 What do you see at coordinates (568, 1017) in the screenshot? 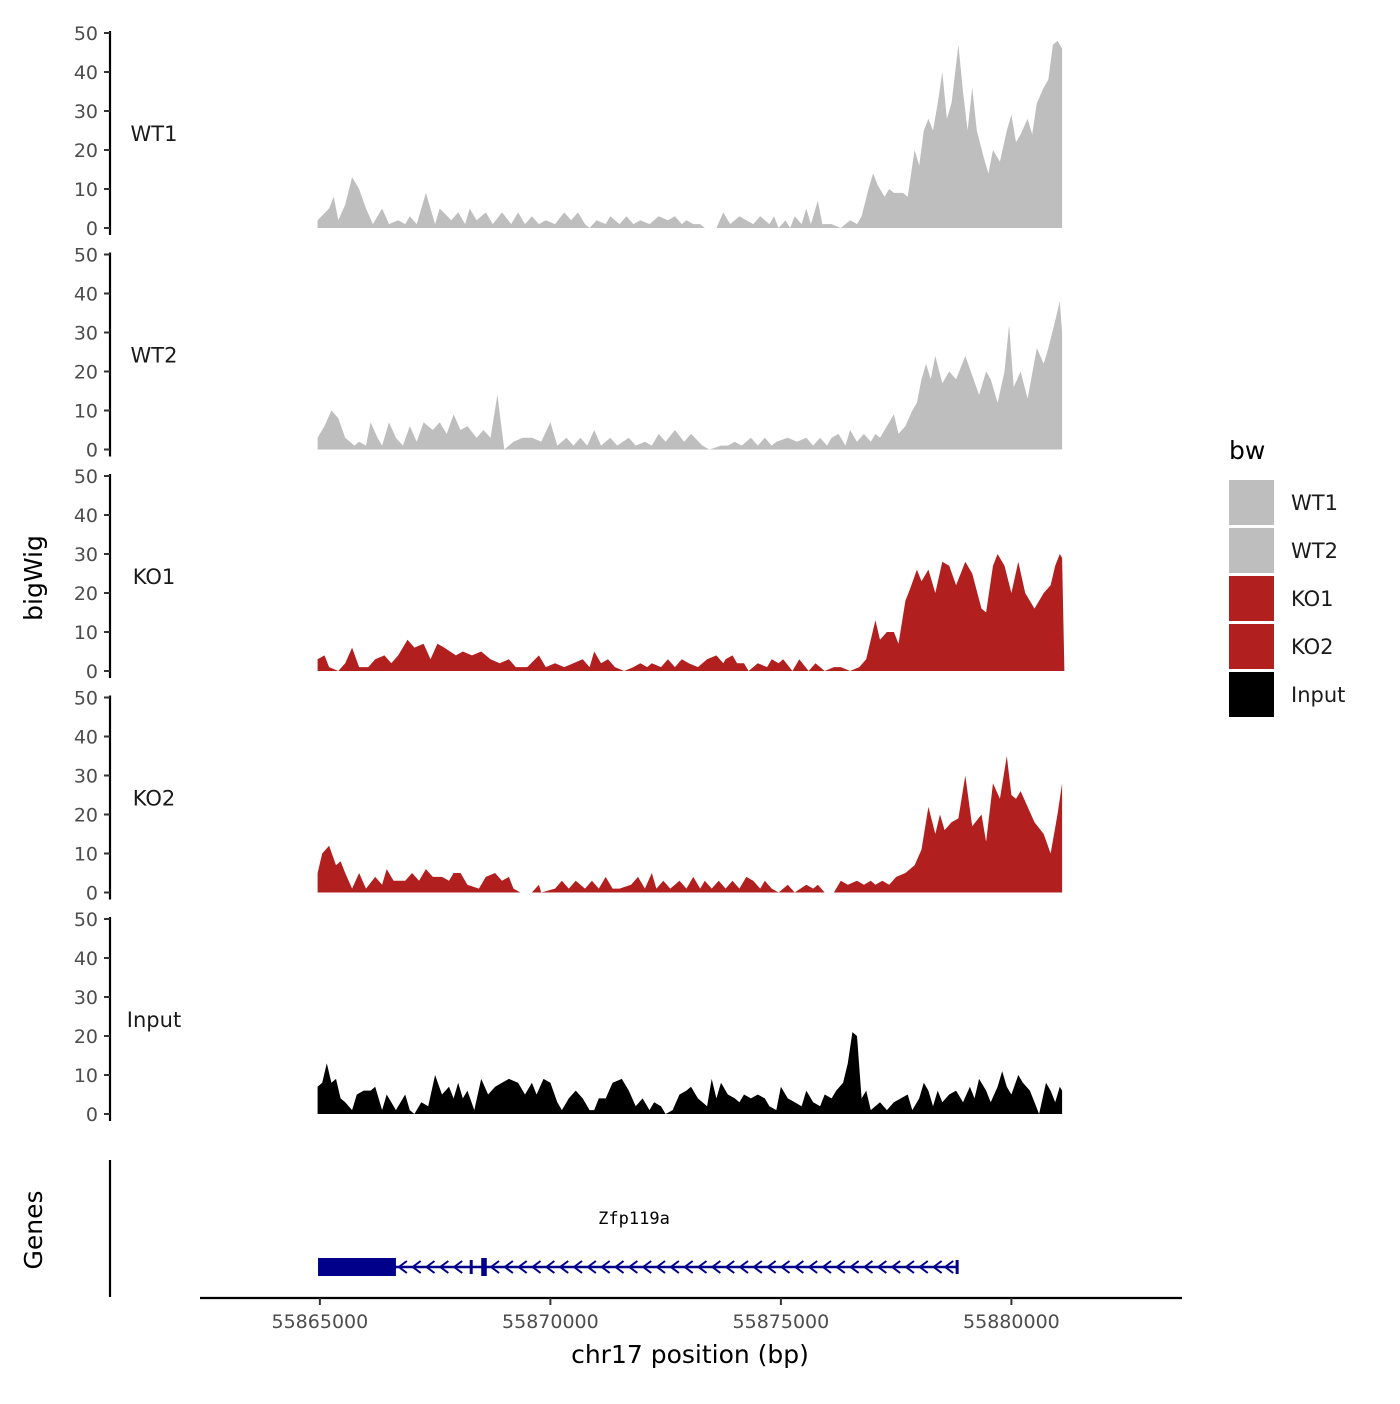
I see `track-input: 0 10 20 30 40 50 Input` at bounding box center [568, 1017].